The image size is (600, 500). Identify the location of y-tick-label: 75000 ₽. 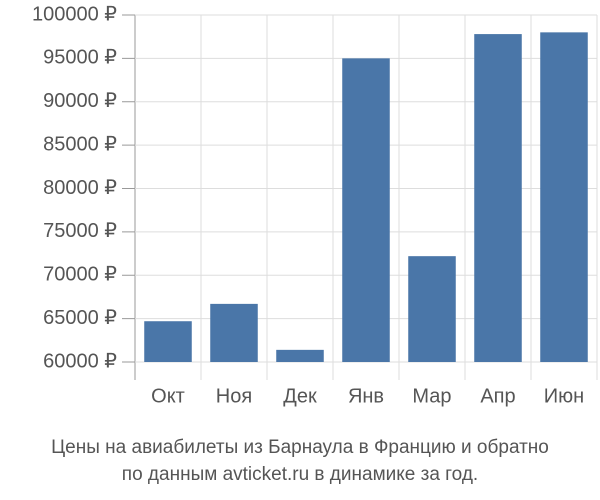
(80, 231).